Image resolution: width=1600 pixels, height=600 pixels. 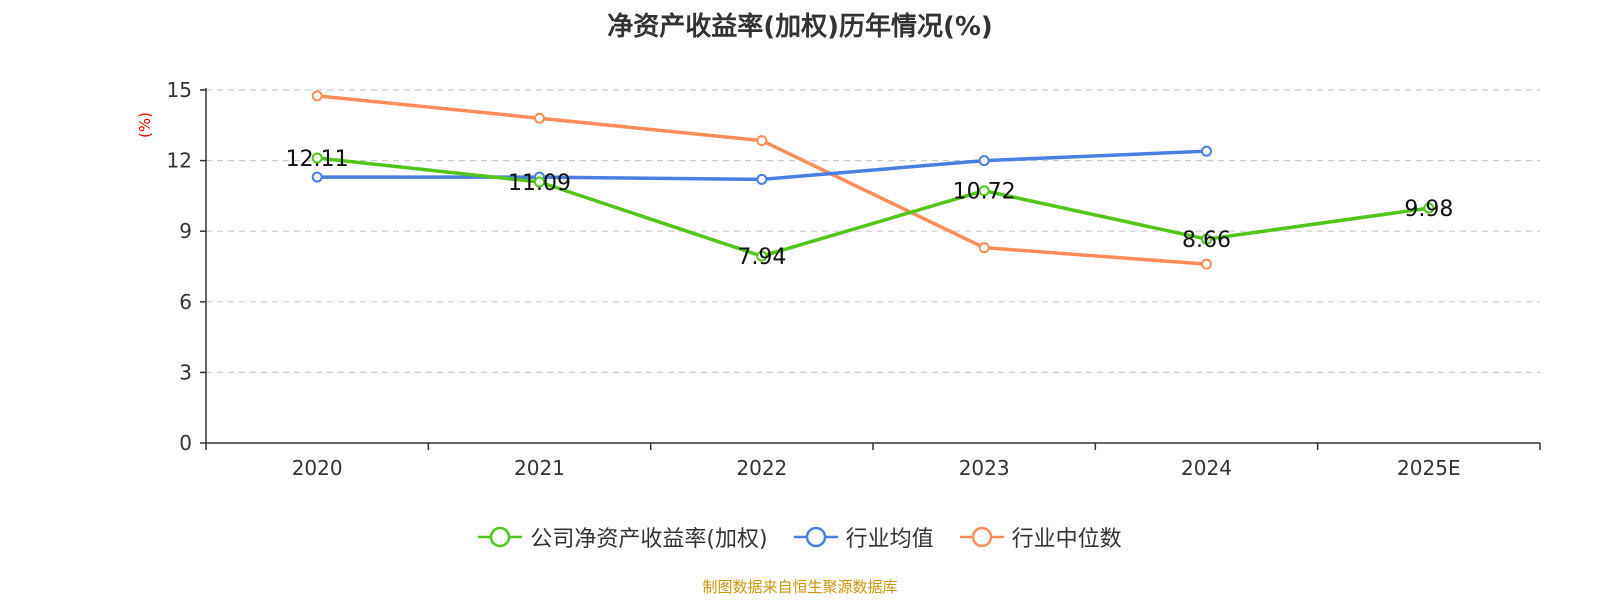 What do you see at coordinates (800, 587) in the screenshot?
I see `source-note: 制图数据来自恒生聚源数据库` at bounding box center [800, 587].